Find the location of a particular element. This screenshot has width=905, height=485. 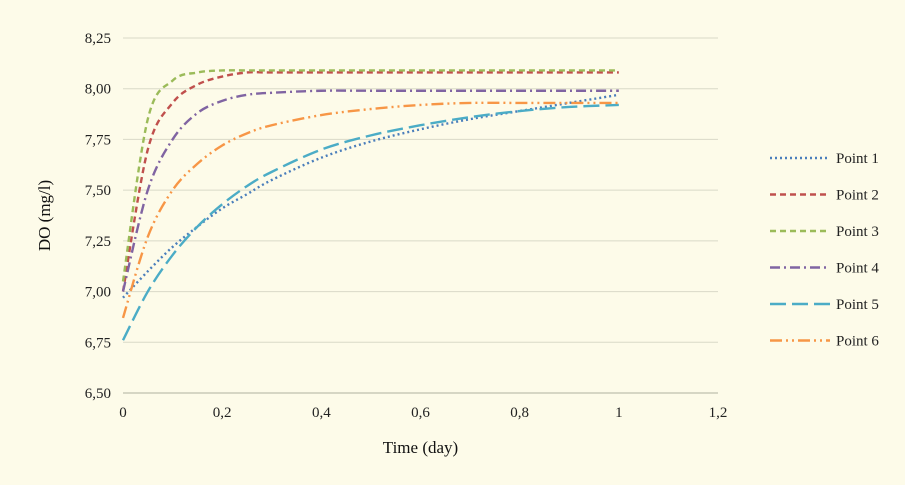

x-tick-label: 1,2 is located at coordinates (718, 413).